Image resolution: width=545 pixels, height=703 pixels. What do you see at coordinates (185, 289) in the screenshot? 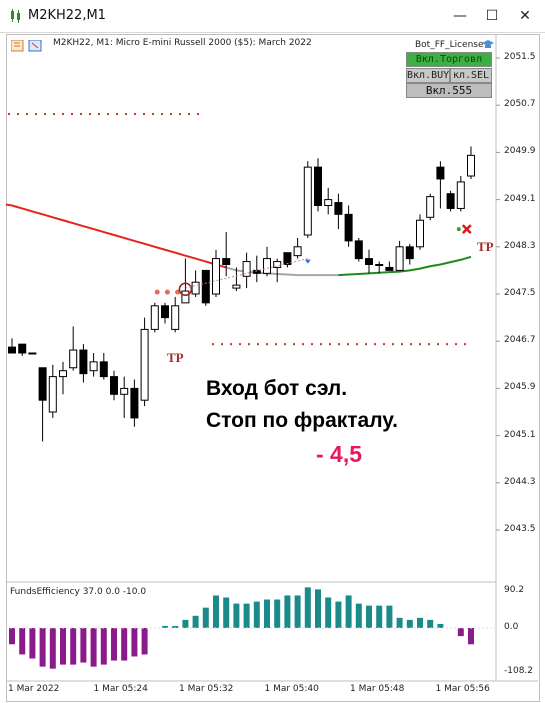
I see `entry-marker` at bounding box center [185, 289].